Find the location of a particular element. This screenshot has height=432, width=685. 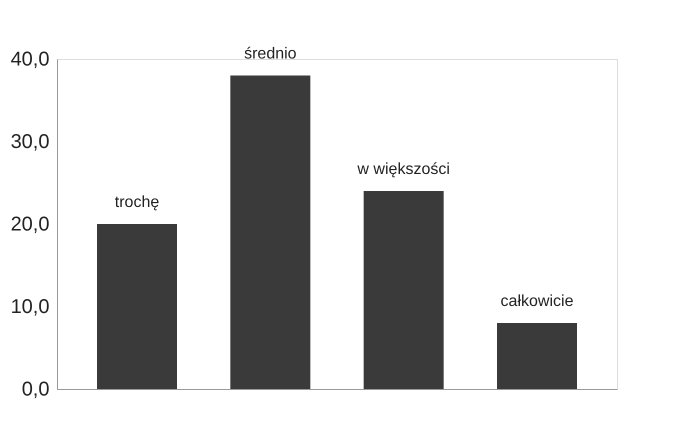

x-tick-label: całkowicie is located at coordinates (537, 301).